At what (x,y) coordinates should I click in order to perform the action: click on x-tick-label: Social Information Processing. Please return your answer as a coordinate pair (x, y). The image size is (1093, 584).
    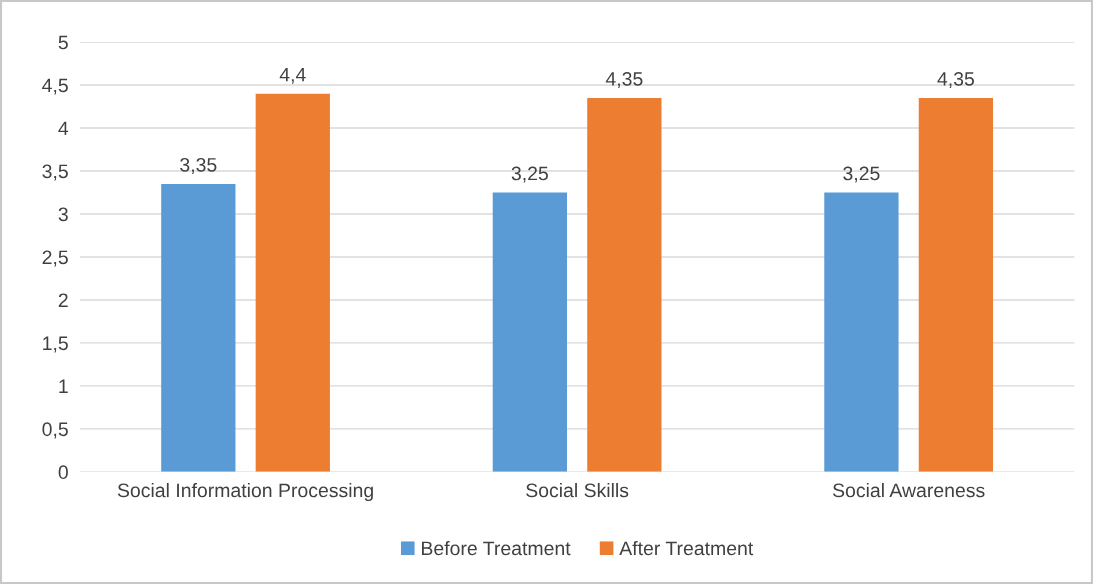
    Looking at the image, I should click on (245, 492).